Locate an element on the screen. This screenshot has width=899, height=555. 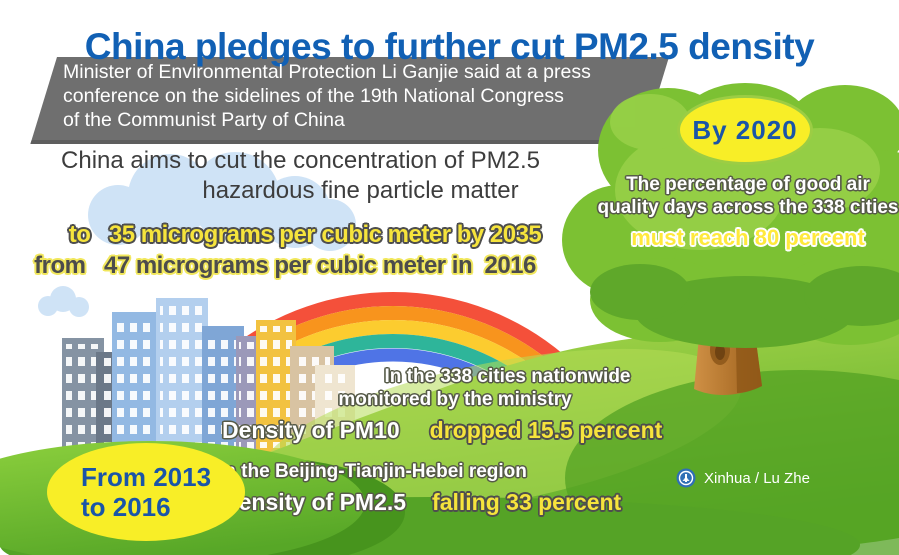
goal-line2: quality days across the 338 cities is located at coordinates (748, 207).